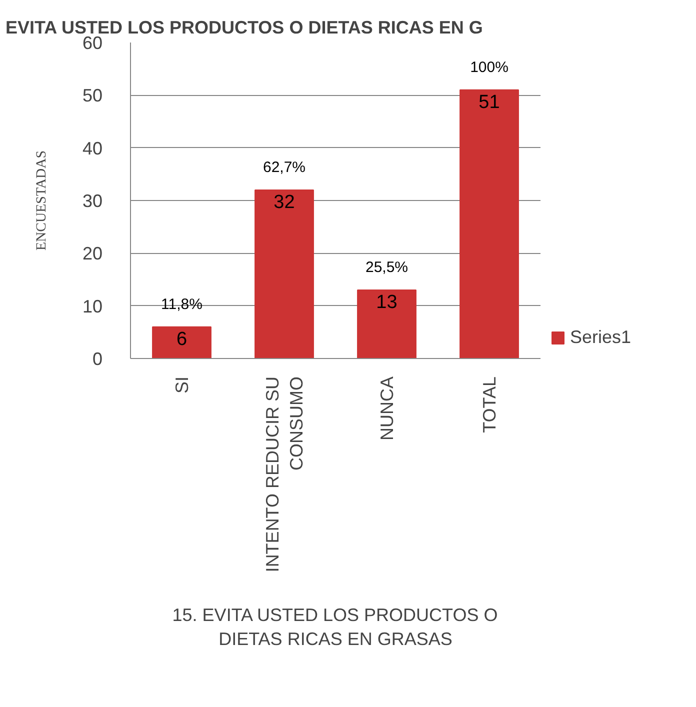  I want to click on y-tick-label: 50, so click(92, 96).